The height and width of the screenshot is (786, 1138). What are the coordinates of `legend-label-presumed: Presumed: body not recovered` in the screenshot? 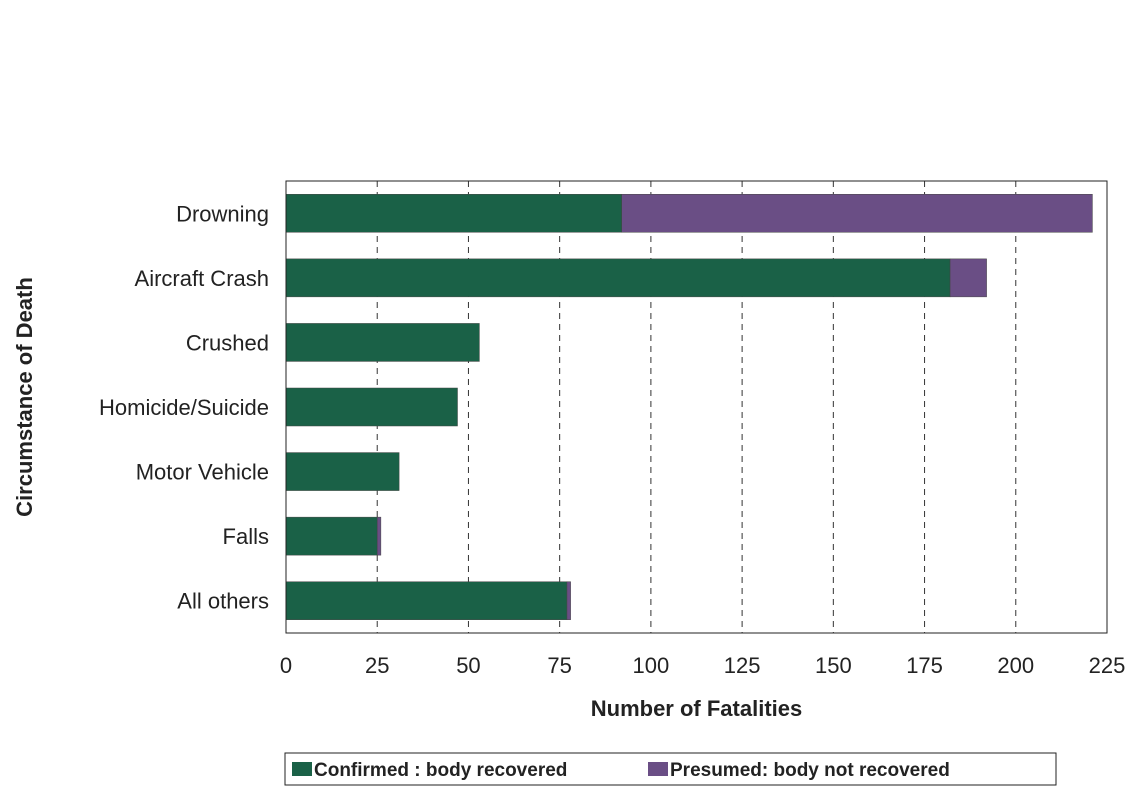 It's located at (810, 770).